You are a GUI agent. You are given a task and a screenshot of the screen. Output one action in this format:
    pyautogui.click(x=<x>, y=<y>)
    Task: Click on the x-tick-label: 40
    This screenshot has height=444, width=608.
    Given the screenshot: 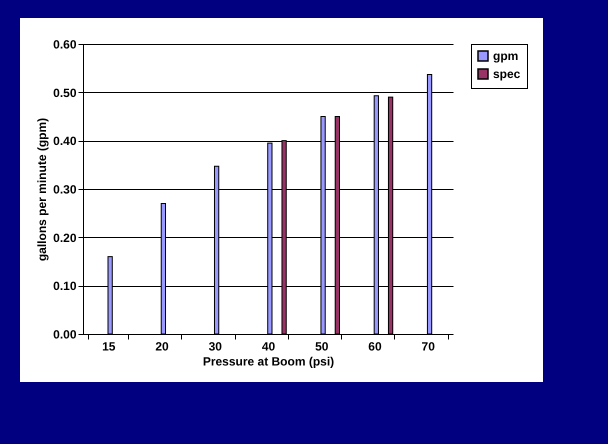 What is the action you would take?
    pyautogui.click(x=269, y=347)
    